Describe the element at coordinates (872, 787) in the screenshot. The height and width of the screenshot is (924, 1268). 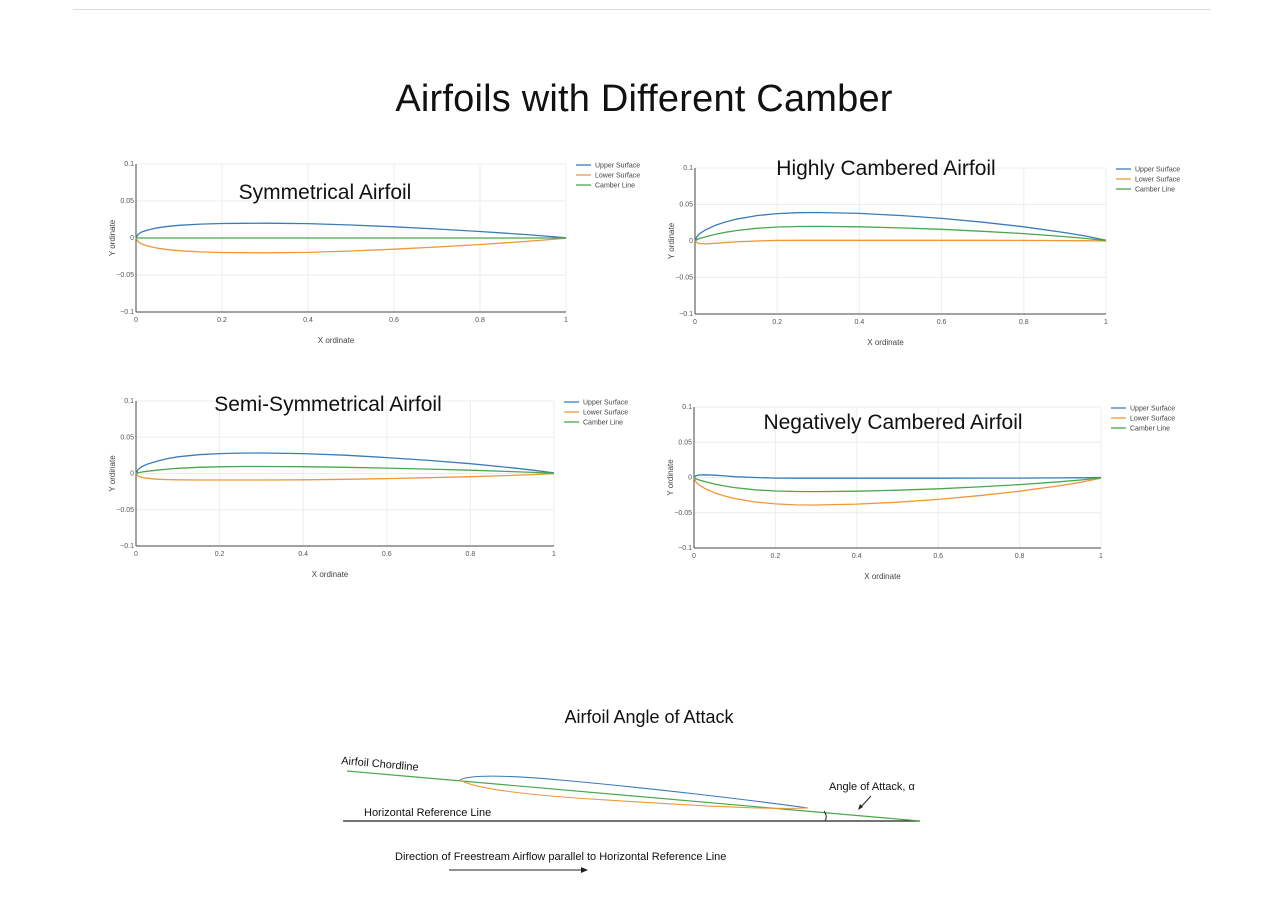
I see `angle-of-attack-label: Angle of Attack, α` at that location.